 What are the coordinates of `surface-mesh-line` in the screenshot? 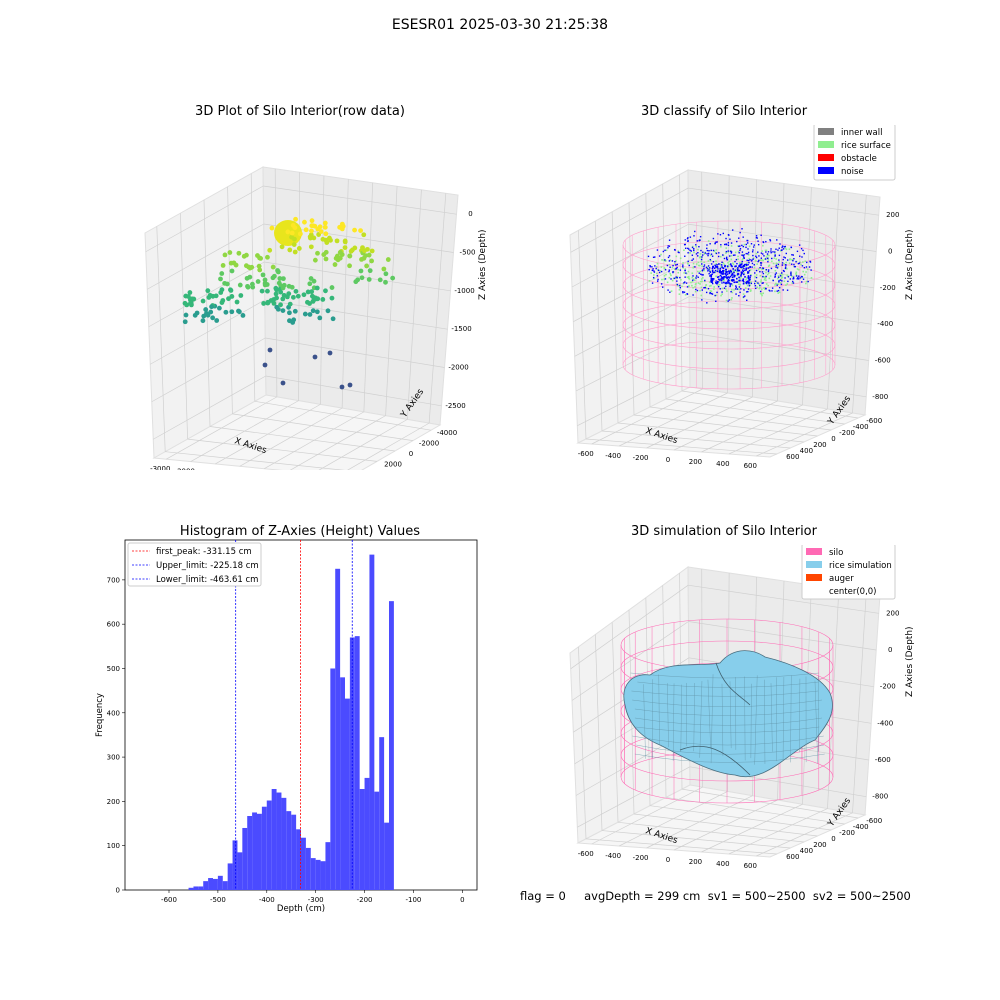 It's located at (745, 718).